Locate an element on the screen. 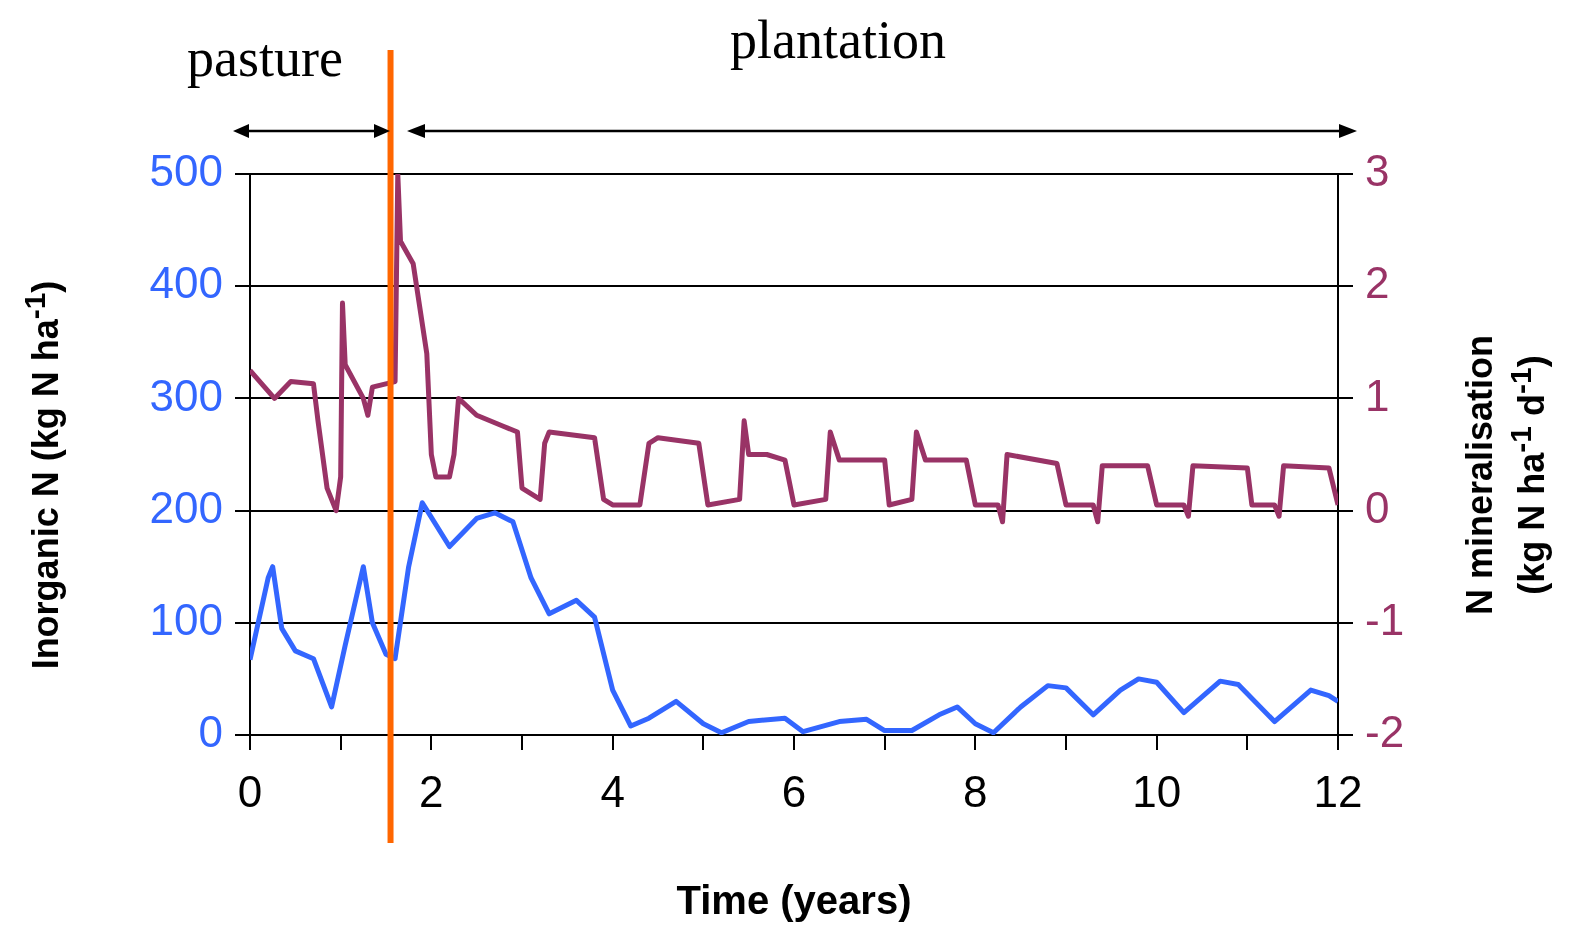 This screenshot has width=1584, height=934. x-tick-label: 6 is located at coordinates (794, 791).